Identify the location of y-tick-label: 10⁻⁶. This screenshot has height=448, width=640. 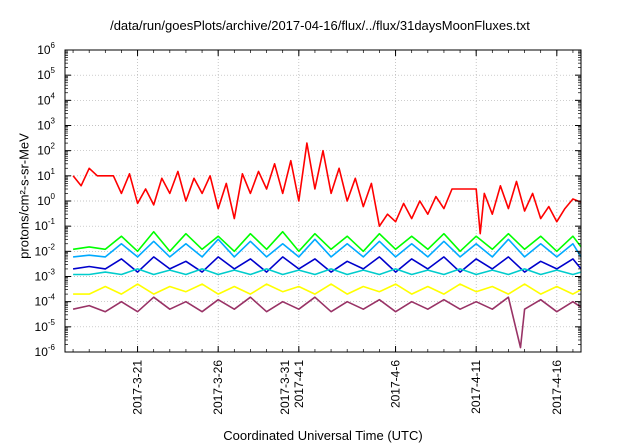
(45, 351).